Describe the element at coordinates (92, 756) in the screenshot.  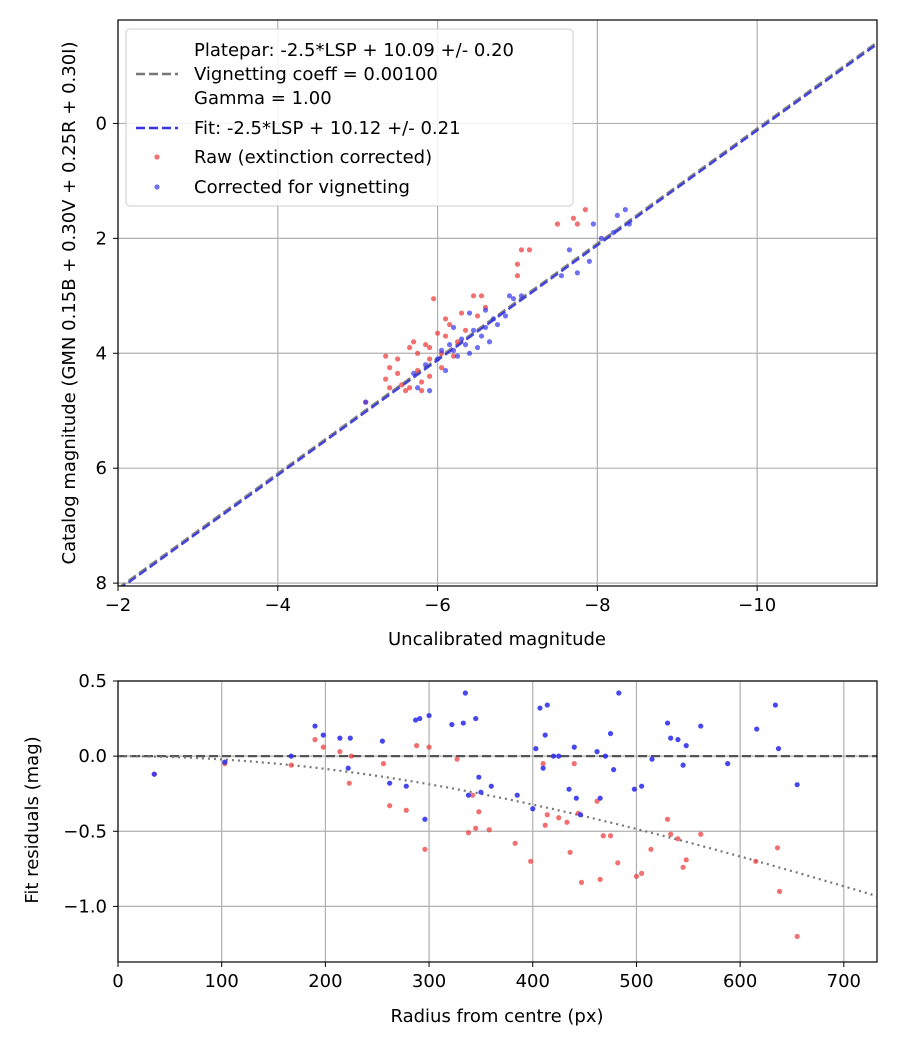
I see `bottom-y-tick-label: 0.0` at that location.